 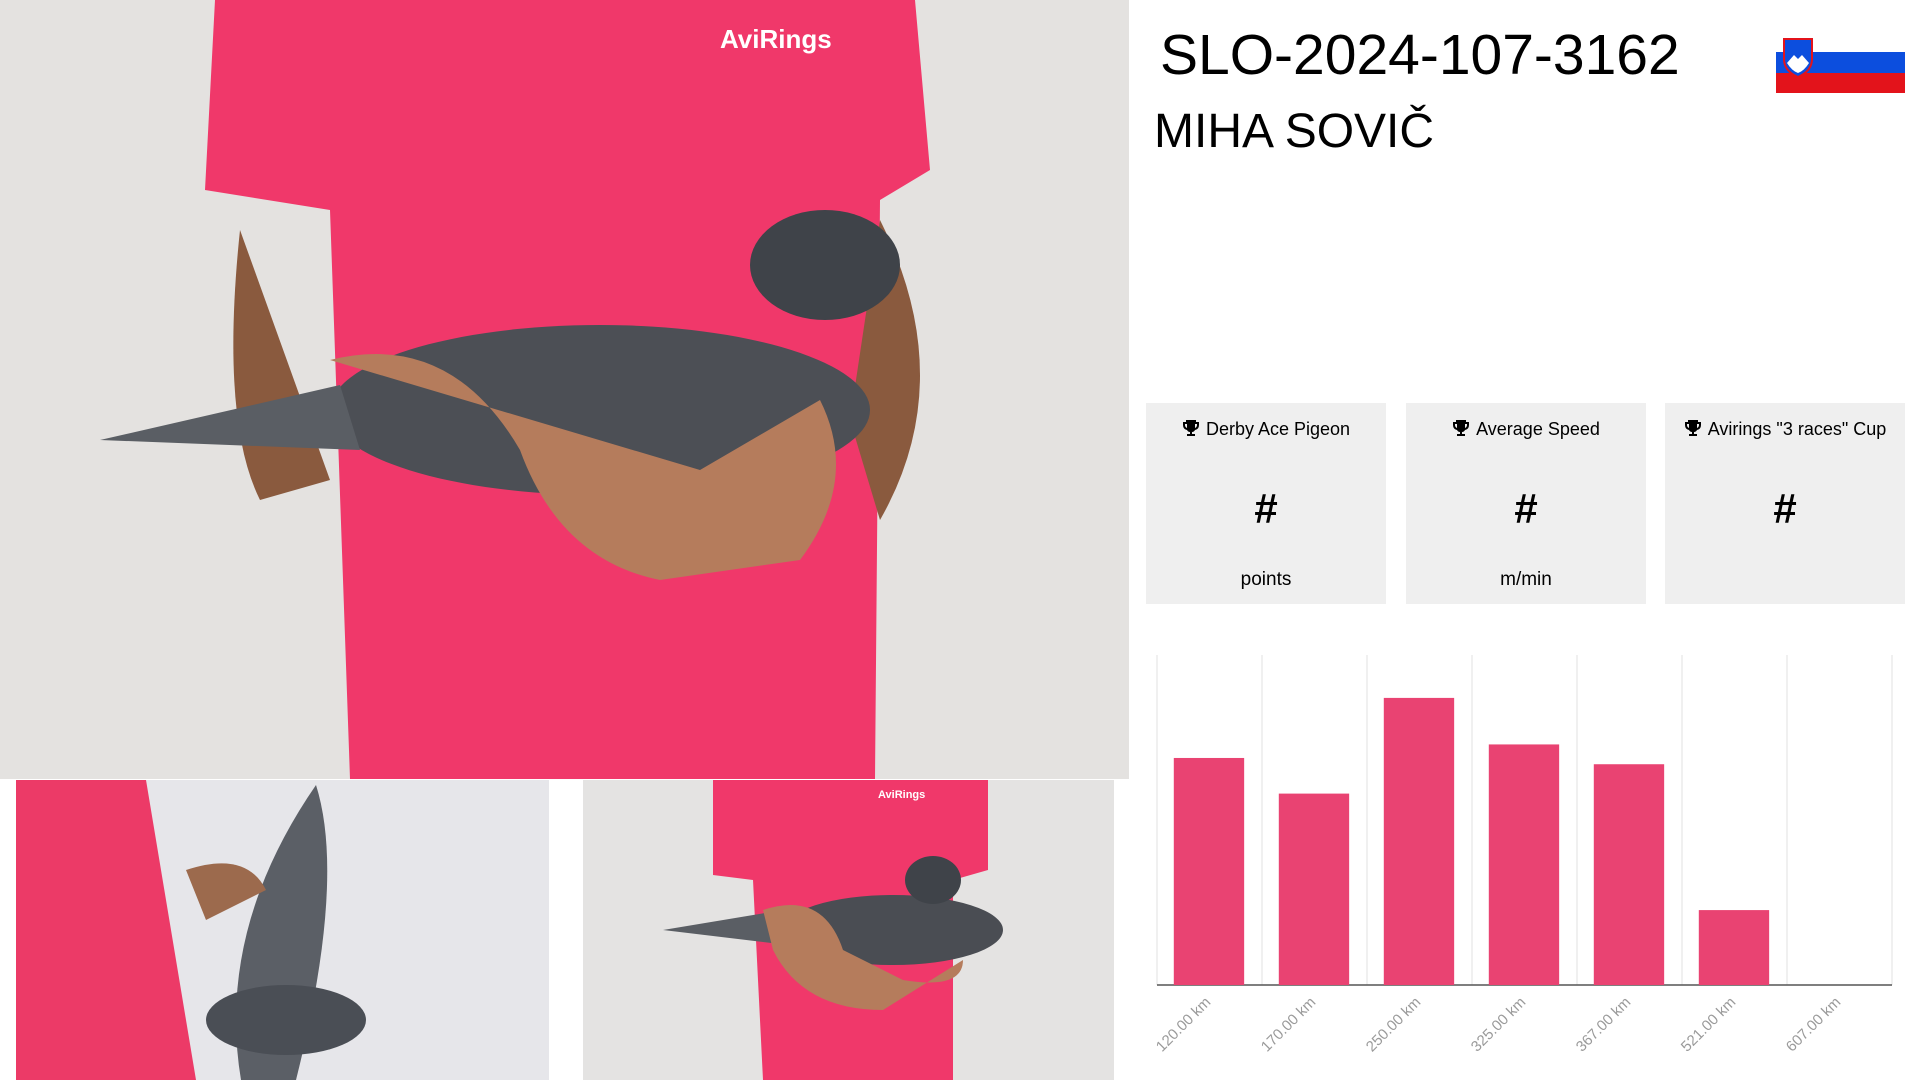 I want to click on stat-card: Average Speed # m/min, so click(x=1526, y=503).